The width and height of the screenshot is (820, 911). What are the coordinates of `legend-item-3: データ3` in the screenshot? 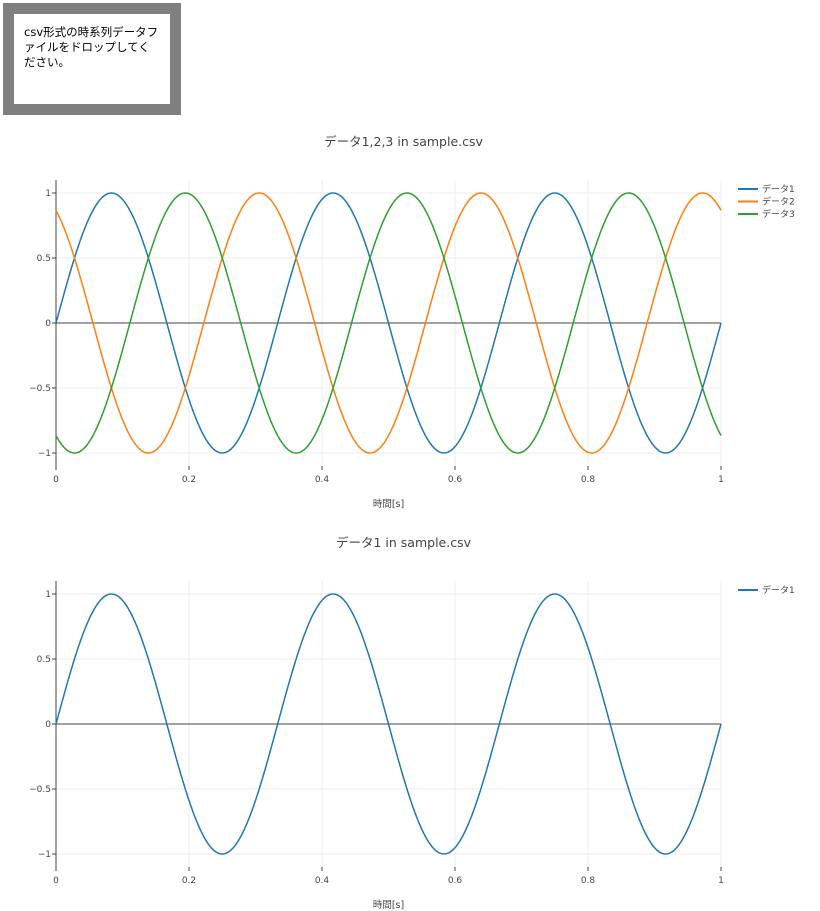 It's located at (766, 214).